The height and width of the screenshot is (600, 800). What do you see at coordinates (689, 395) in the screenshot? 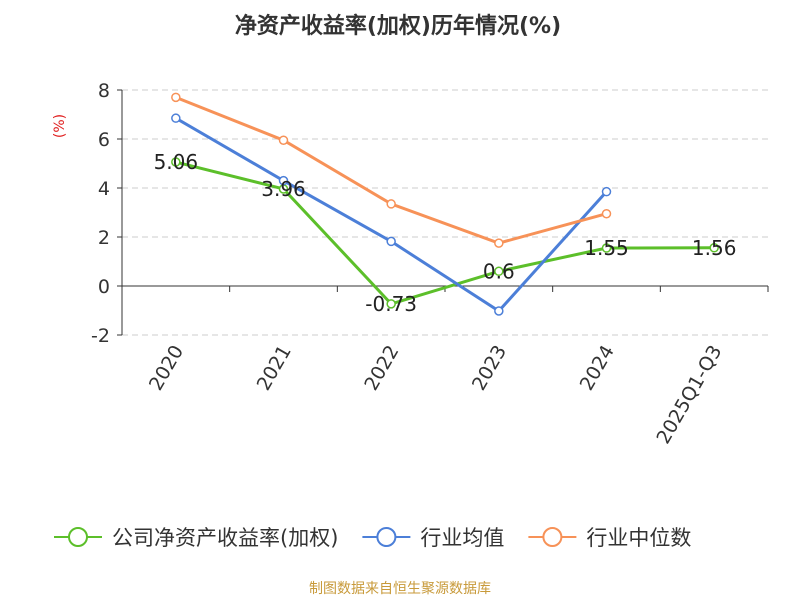
I see `x-tick-label: 2025Q1-Q3` at bounding box center [689, 395].